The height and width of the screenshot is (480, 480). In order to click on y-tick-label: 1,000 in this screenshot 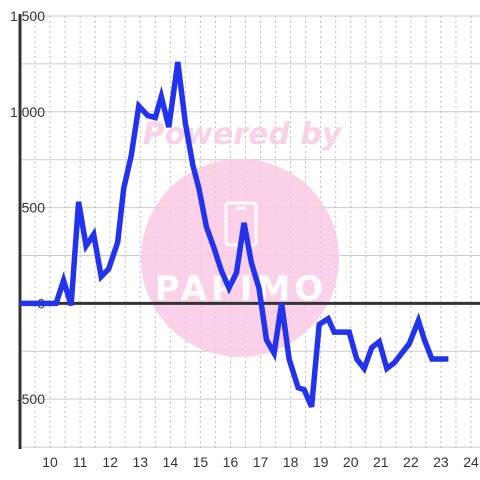, I will do `click(27, 112)`.